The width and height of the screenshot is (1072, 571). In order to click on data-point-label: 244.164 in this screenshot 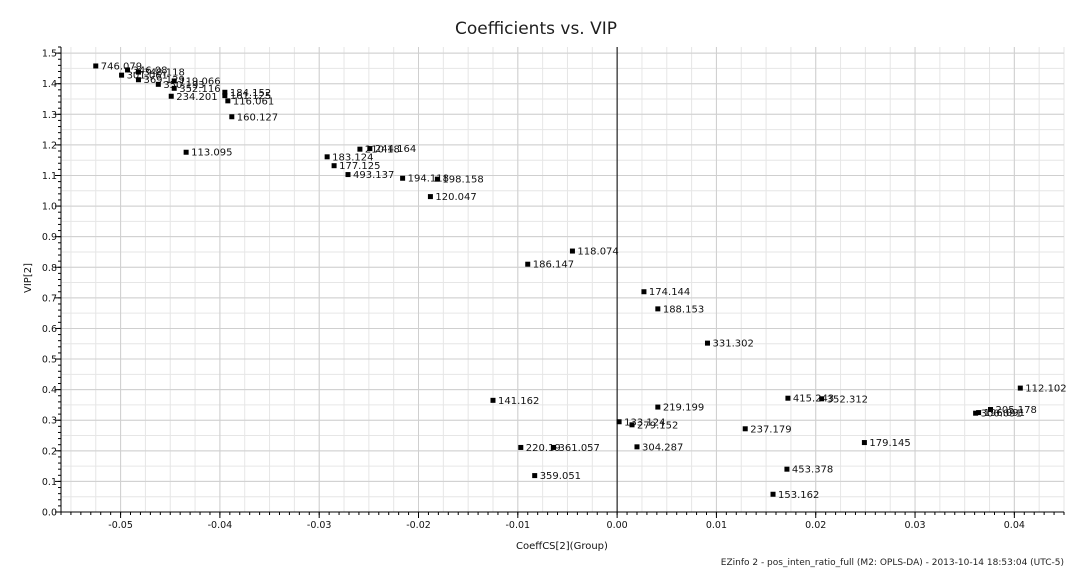, I will do `click(395, 149)`.